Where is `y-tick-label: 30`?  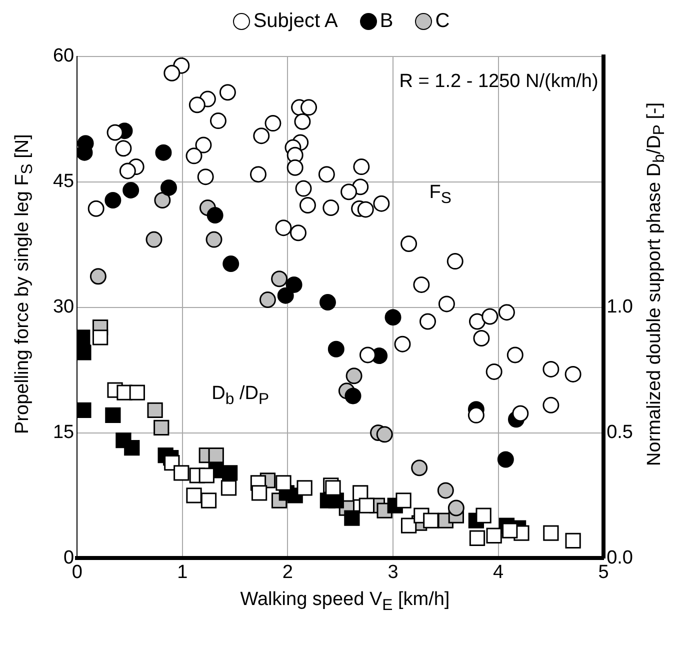 y-tick-label: 30 is located at coordinates (63, 307).